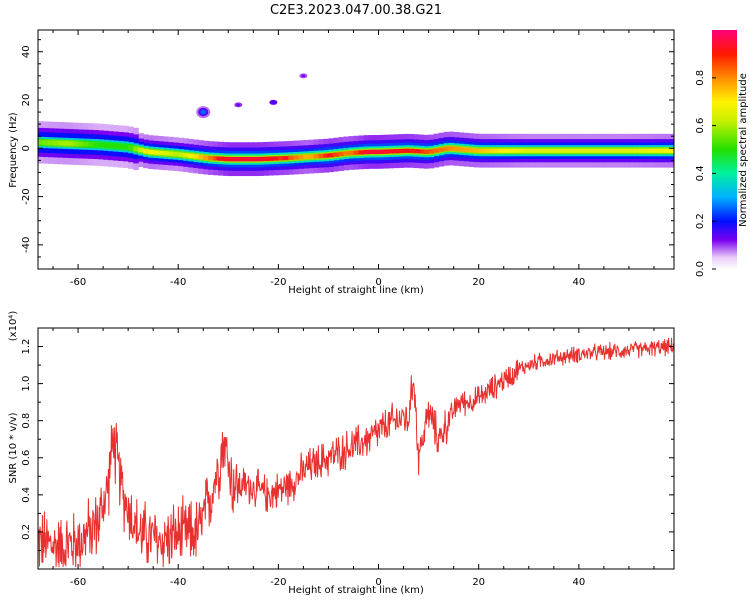 This screenshot has height=600, width=750. Describe the element at coordinates (26, 148) in the screenshot. I see `y-tick-label: 0` at that location.